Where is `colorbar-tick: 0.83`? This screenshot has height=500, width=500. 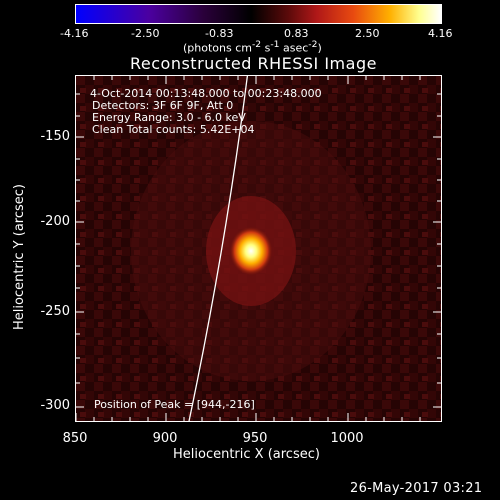
colorbar-tick: 0.83 is located at coordinates (296, 33).